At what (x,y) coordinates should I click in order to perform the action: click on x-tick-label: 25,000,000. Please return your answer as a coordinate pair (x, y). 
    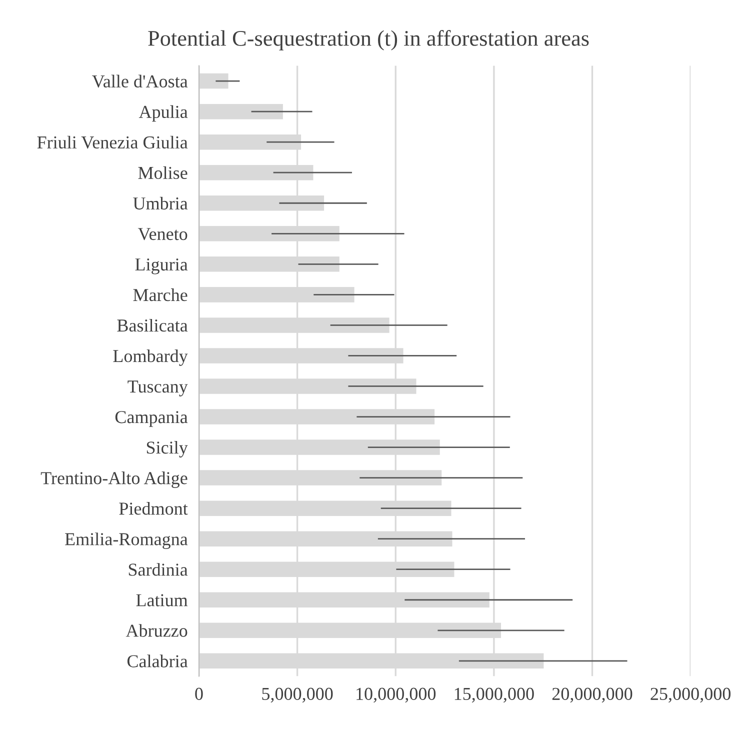
    Looking at the image, I should click on (690, 695).